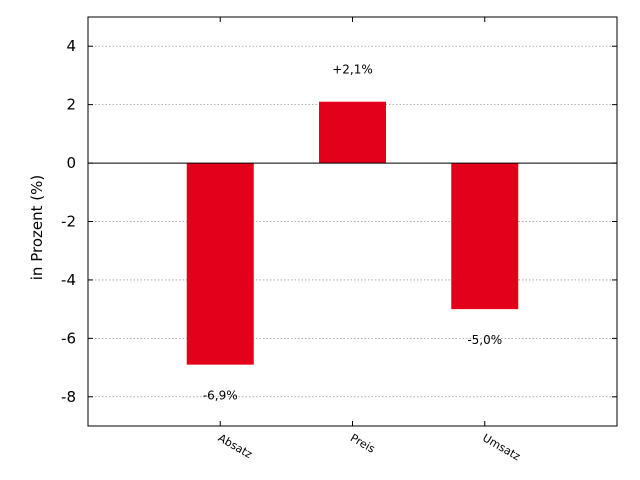 This screenshot has height=480, width=640. What do you see at coordinates (68, 280) in the screenshot?
I see `y-tick-label: -4` at bounding box center [68, 280].